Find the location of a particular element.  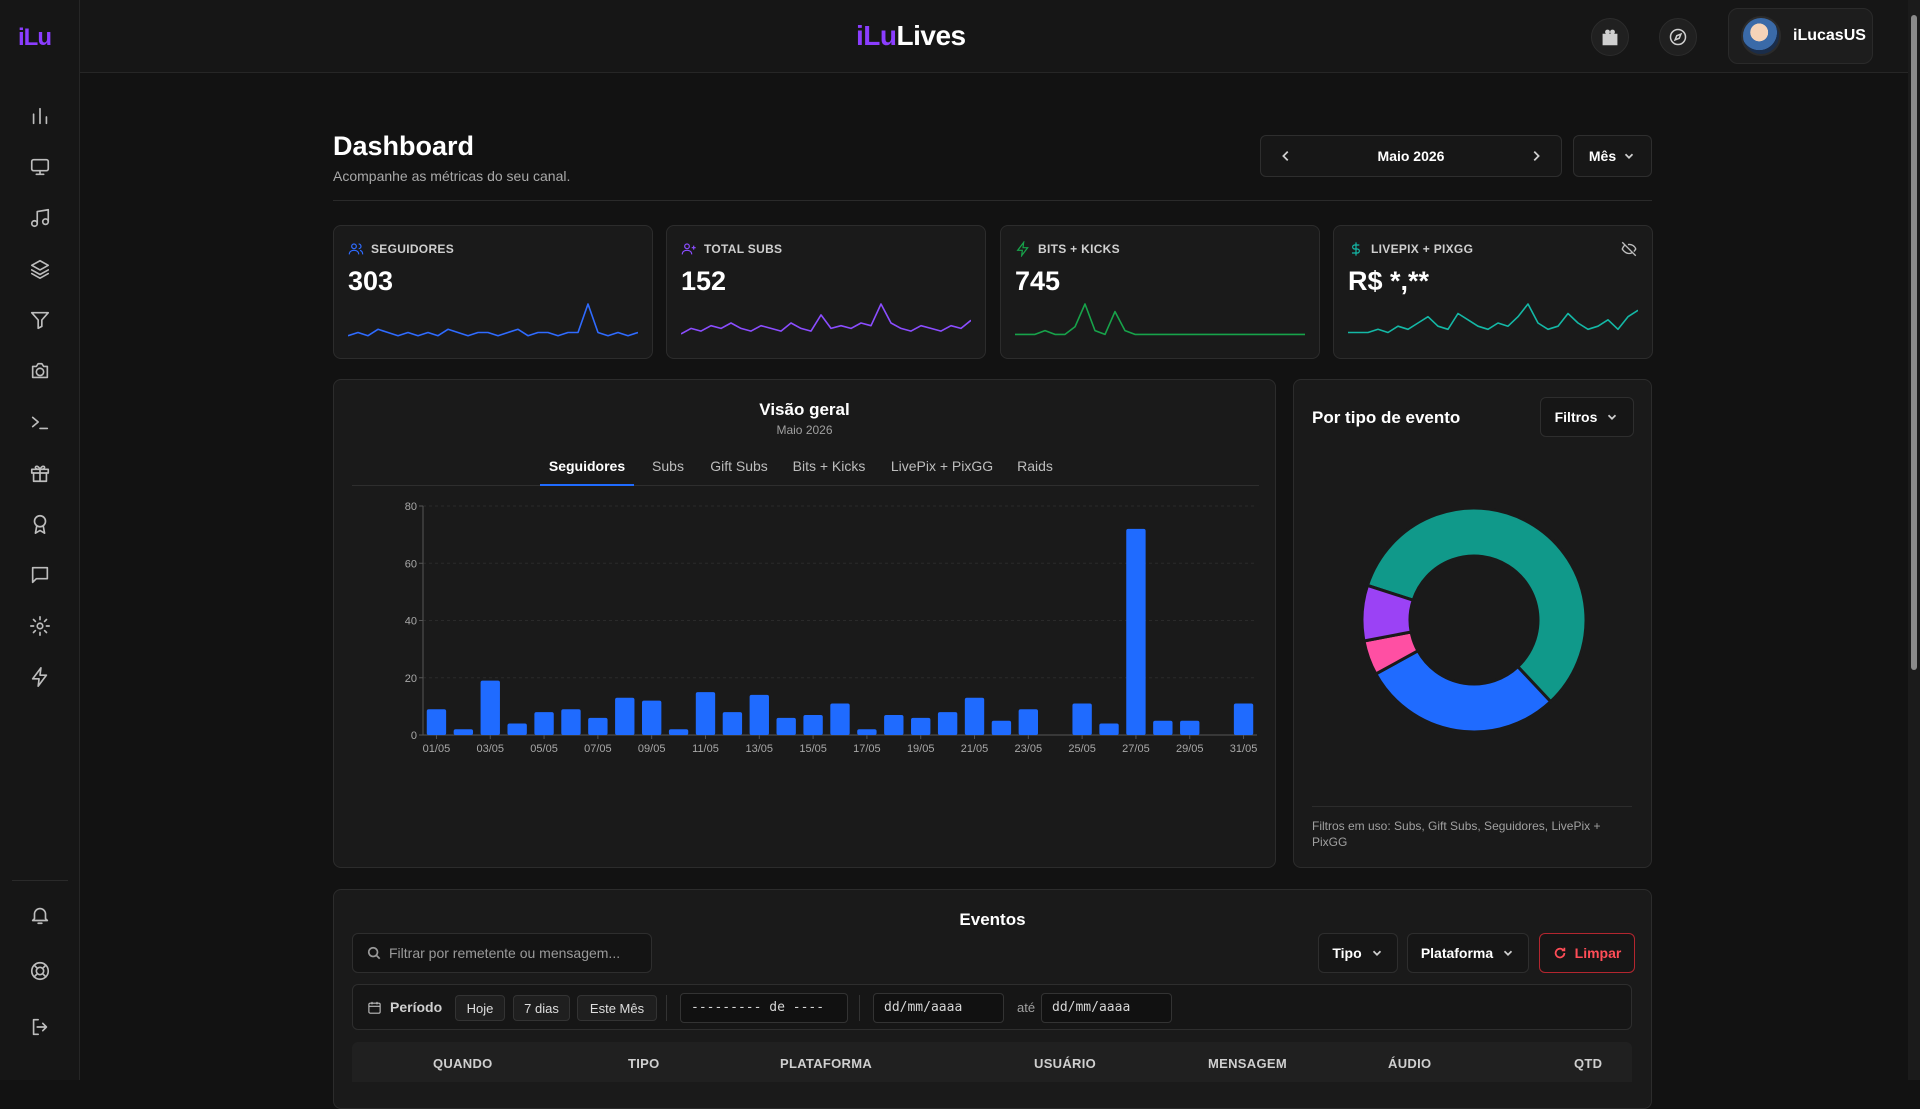

x-tick-label: 23/05 is located at coordinates (1029, 749).